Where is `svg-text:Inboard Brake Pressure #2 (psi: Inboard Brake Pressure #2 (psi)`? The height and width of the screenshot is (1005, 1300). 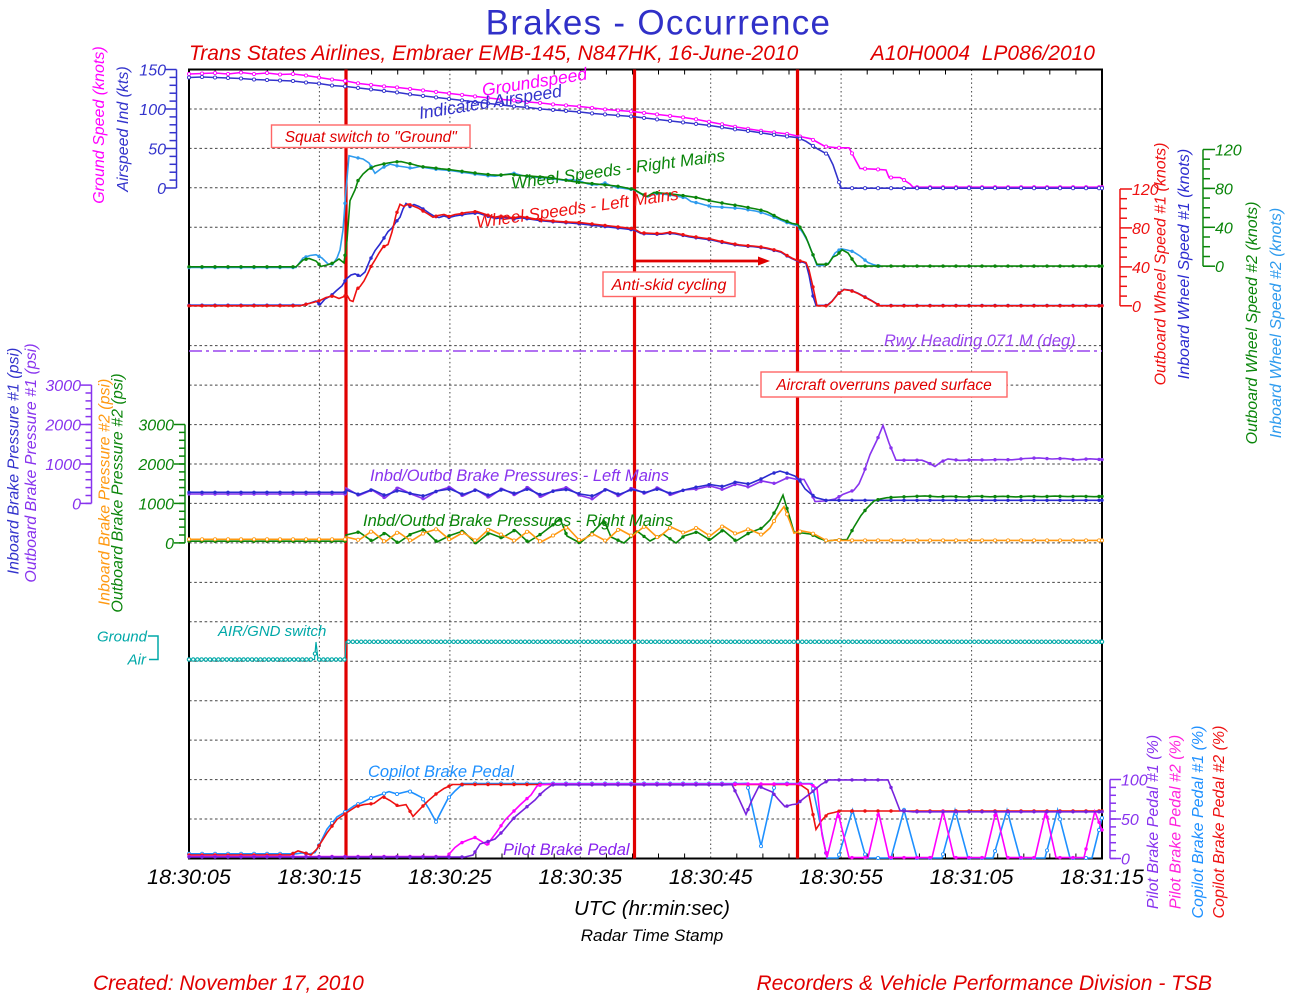 svg-text:Inboard Brake Pressure #2 (psi: Inboard Brake Pressure #2 (psi) is located at coordinates (105, 492).